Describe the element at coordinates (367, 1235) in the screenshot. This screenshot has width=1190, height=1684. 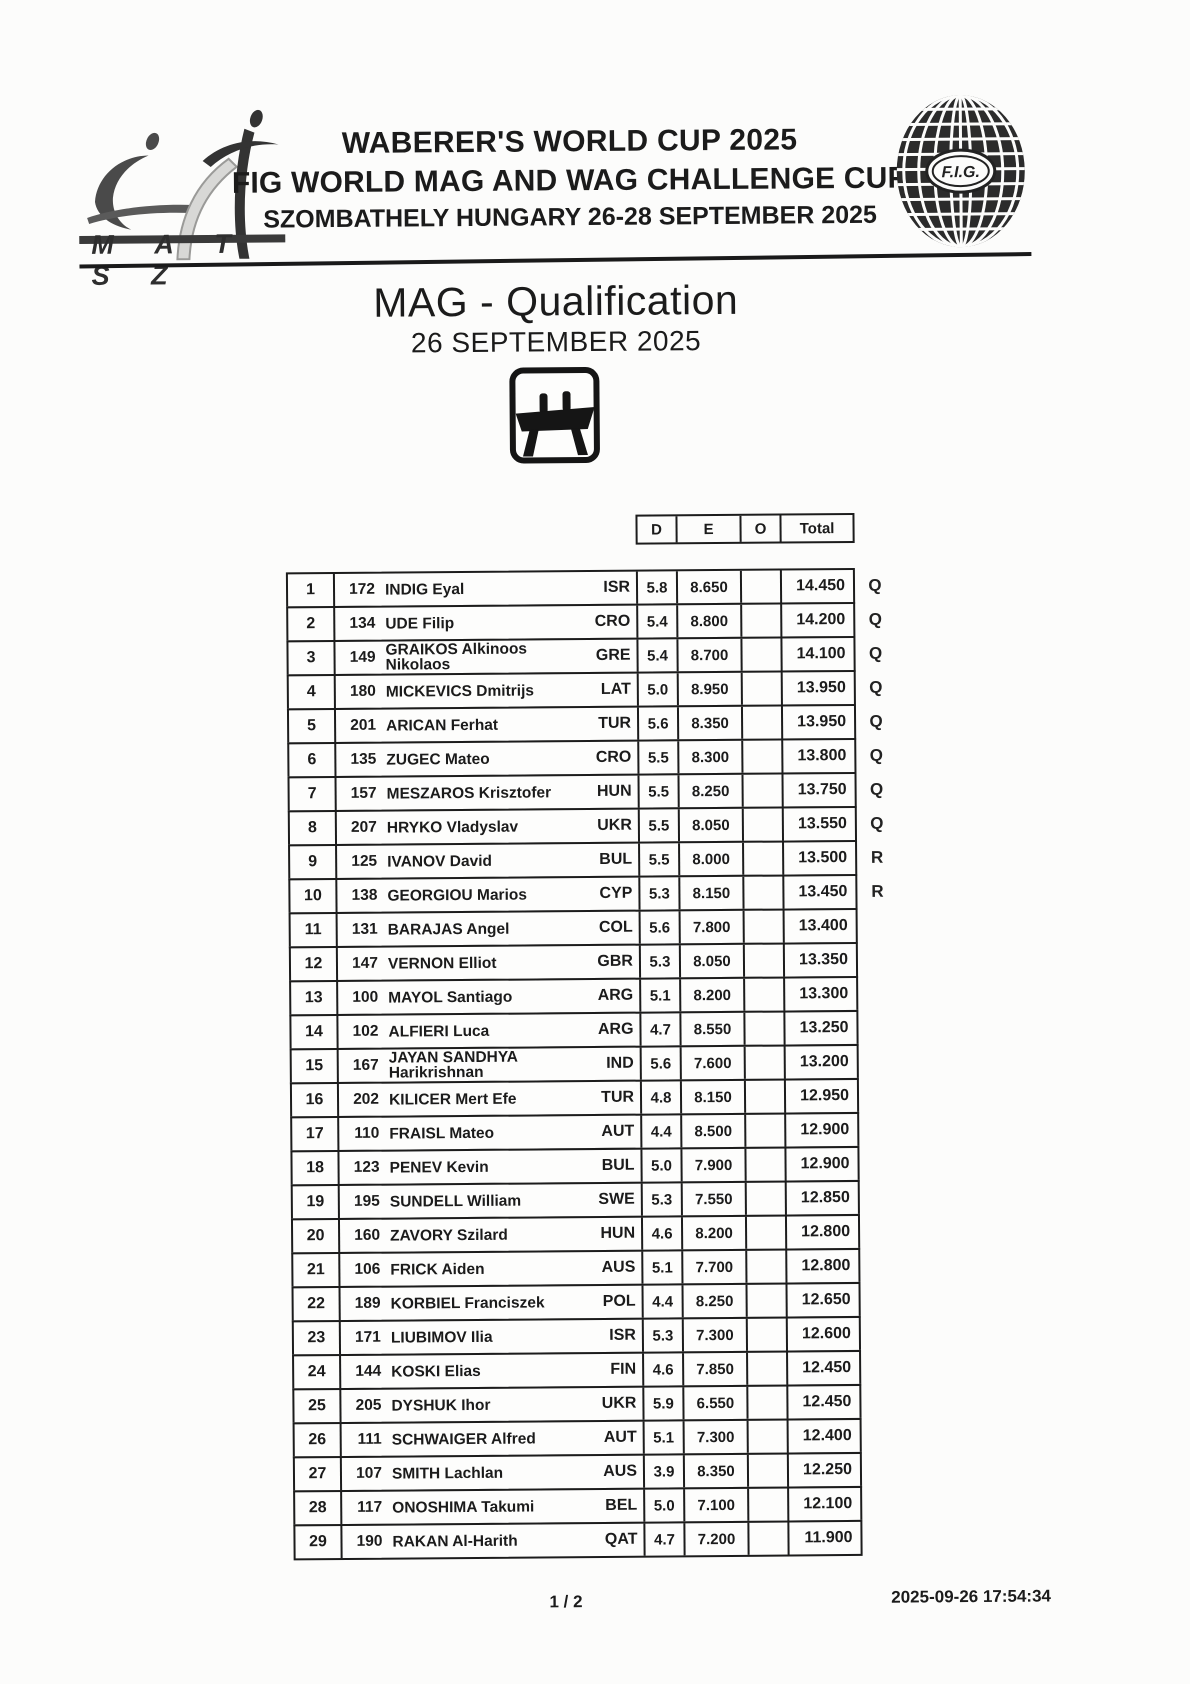
I see `bib-number: 160` at that location.